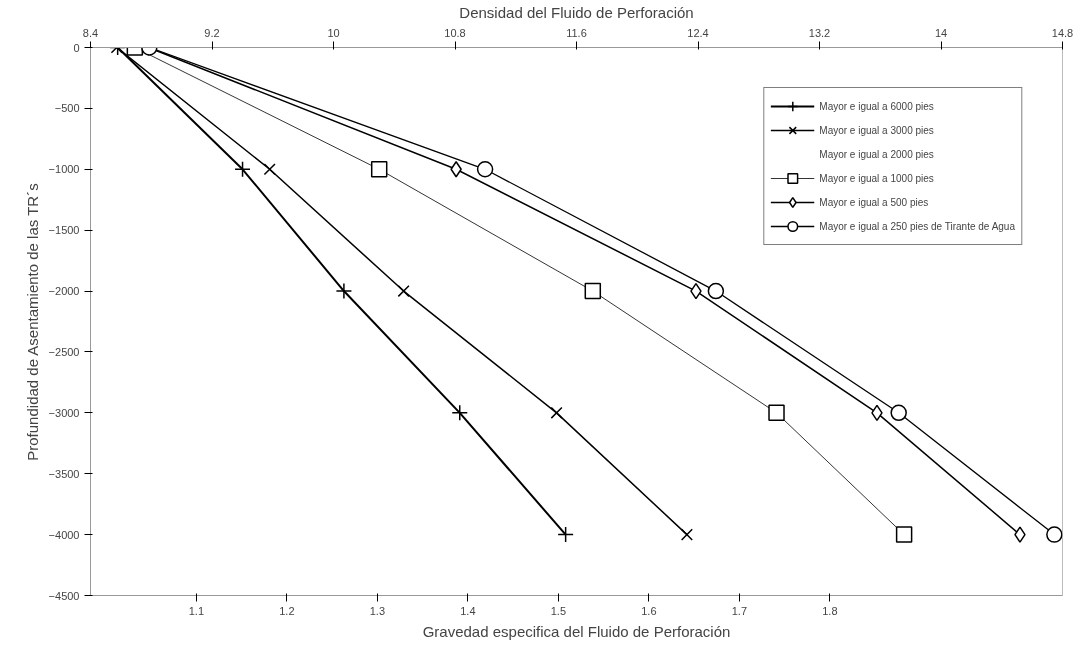 The image size is (1082, 659). Describe the element at coordinates (333, 32) in the screenshot. I see `x2-tick-label: 10` at that location.